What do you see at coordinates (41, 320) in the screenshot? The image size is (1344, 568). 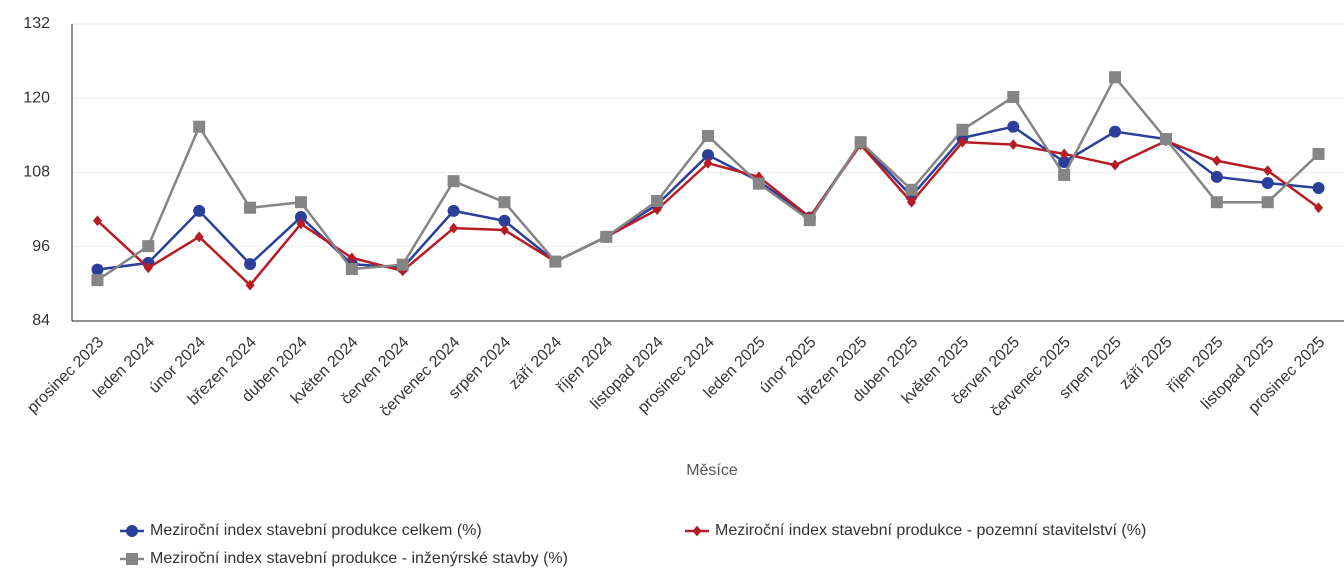 I see `y-tick-label: 84` at bounding box center [41, 320].